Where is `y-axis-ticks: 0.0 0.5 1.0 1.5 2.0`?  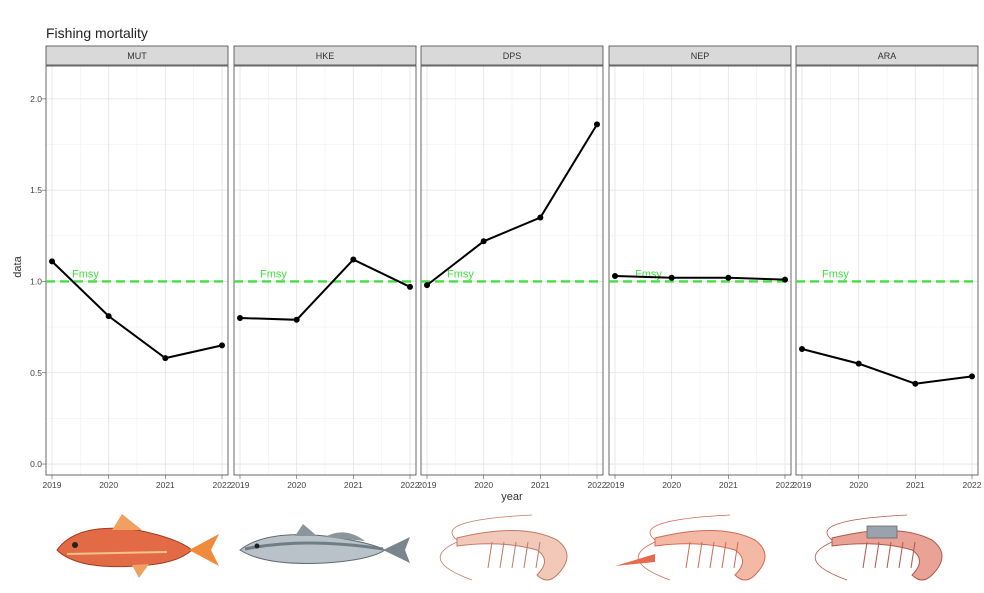 y-axis-ticks: 0.0 0.5 1.0 1.5 2.0 is located at coordinates (38, 281).